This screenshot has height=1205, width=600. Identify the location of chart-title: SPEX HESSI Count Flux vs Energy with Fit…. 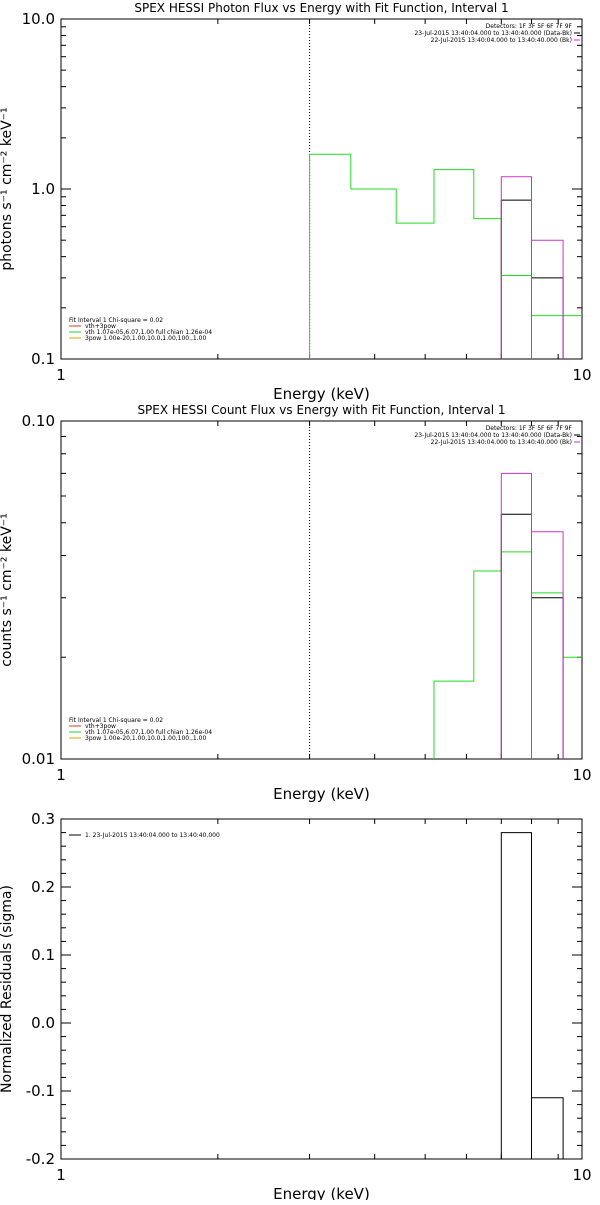
(321, 410).